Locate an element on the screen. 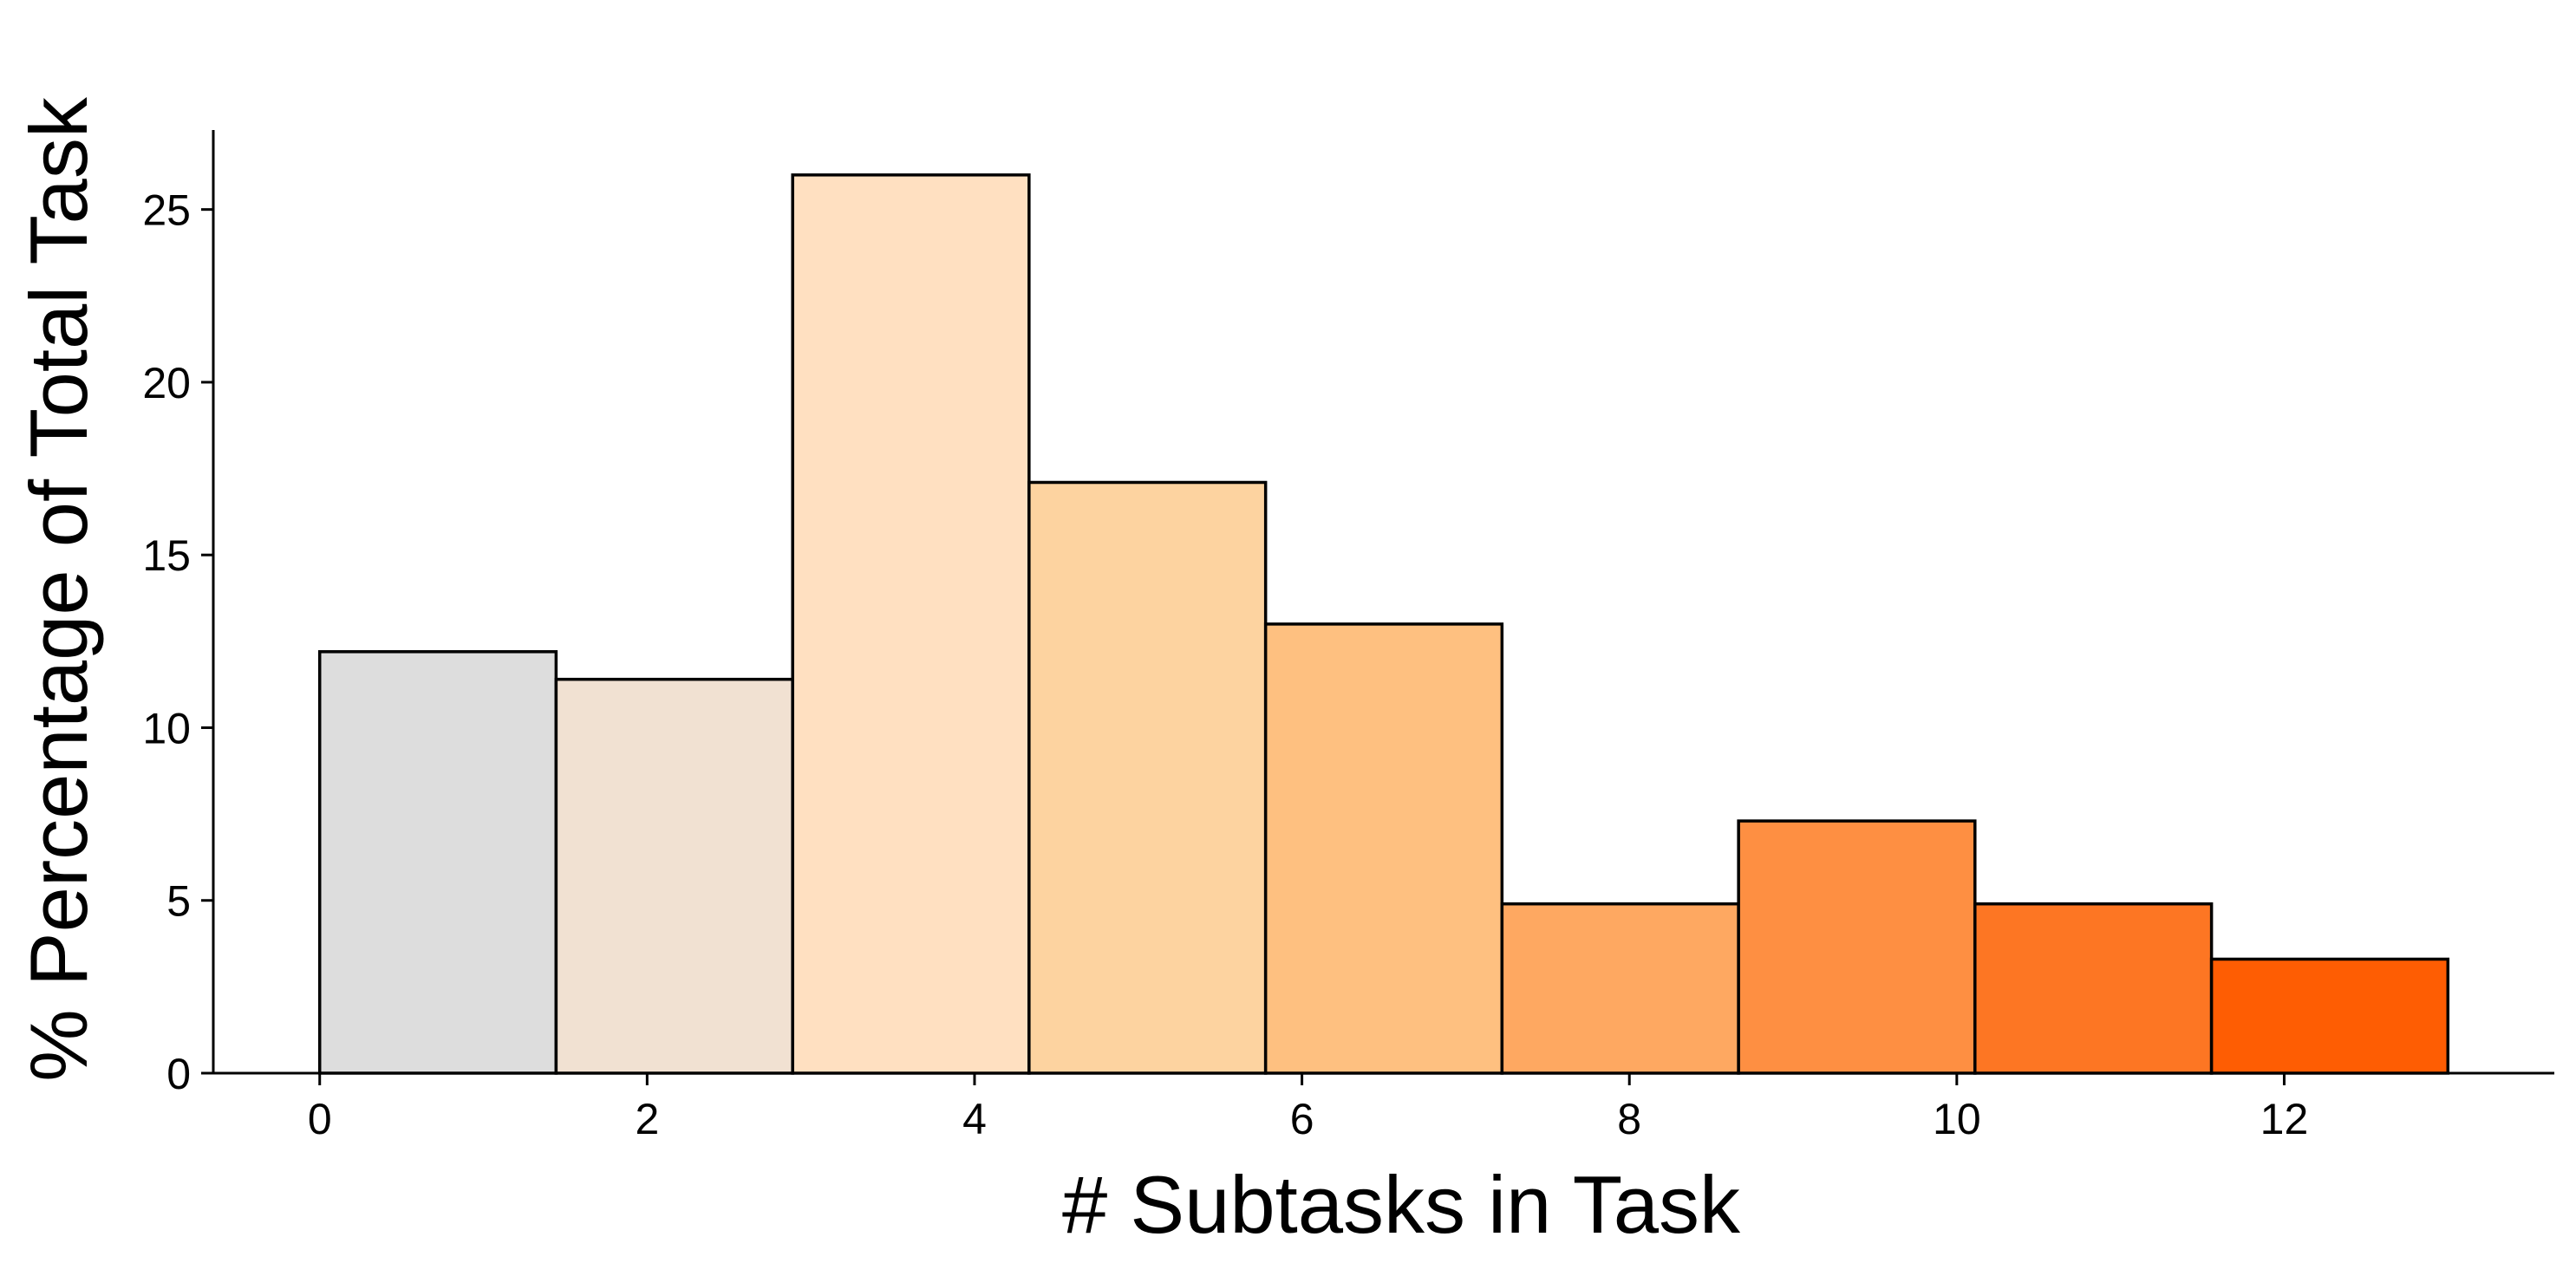  y-tick-label: 0 is located at coordinates (179, 1074).